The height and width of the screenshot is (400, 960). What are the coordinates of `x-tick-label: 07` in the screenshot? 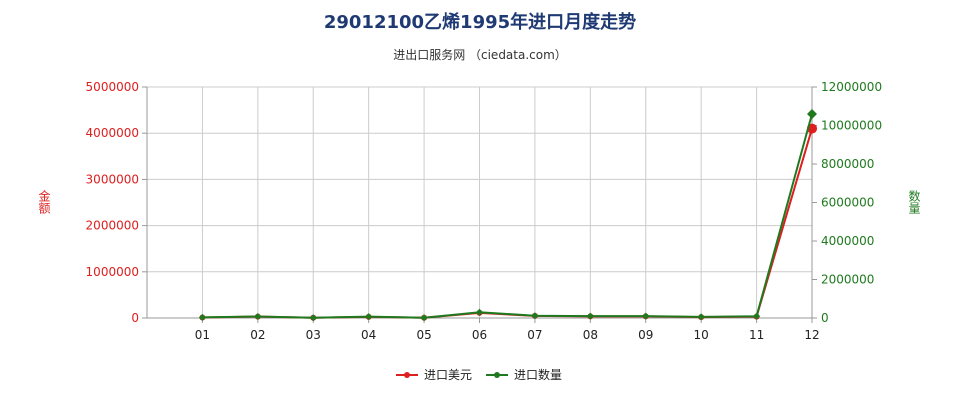 It's located at (534, 335).